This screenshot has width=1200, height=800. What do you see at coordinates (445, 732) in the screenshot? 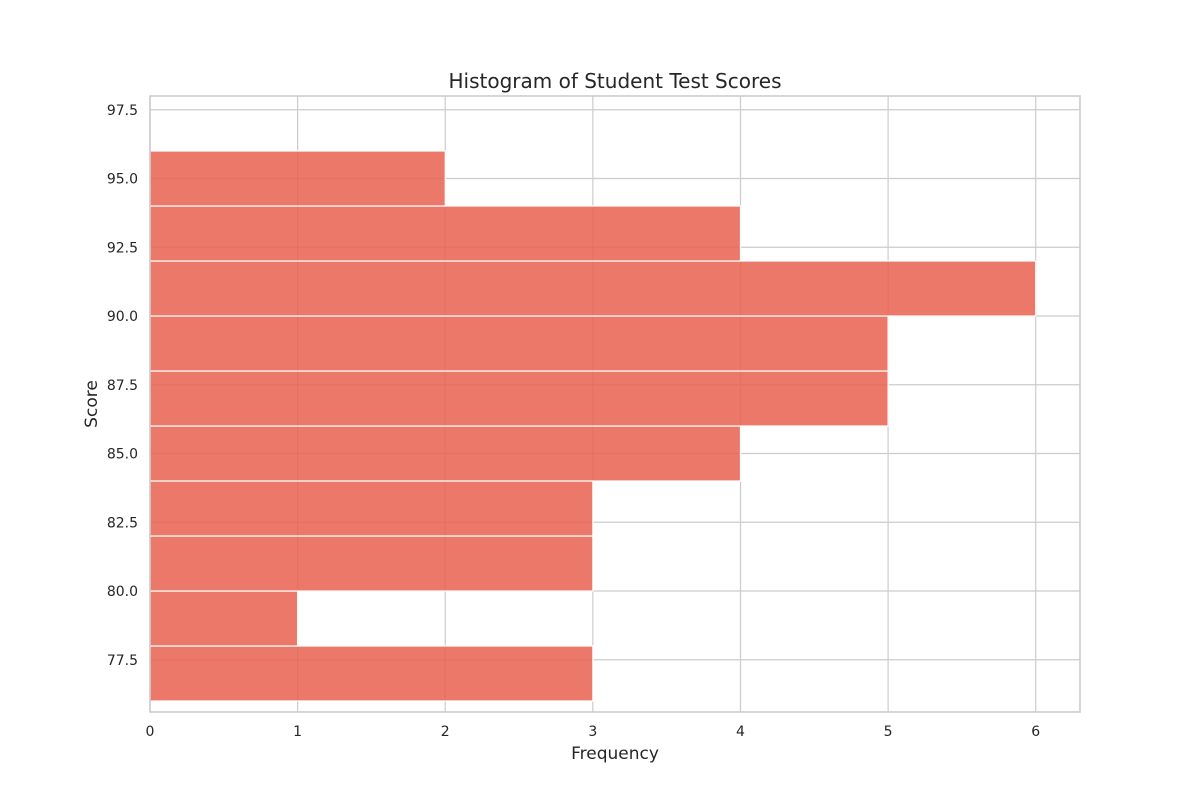
I see `x-tick-label: 2` at bounding box center [445, 732].